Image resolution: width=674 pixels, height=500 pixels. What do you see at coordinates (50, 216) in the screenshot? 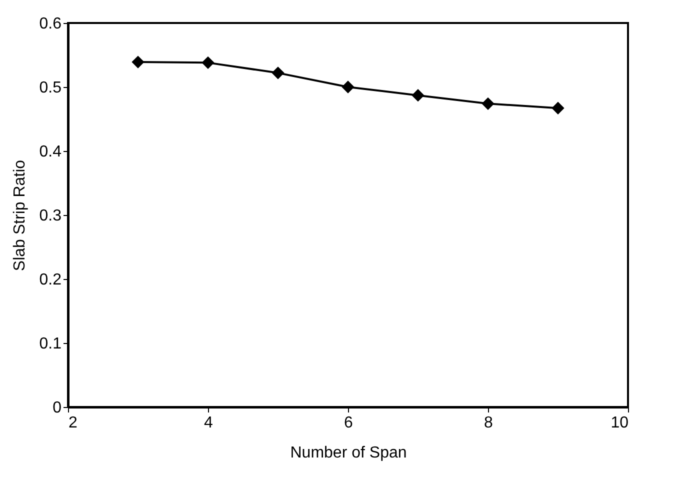
I see `y-tick-label: 0.3` at bounding box center [50, 216].